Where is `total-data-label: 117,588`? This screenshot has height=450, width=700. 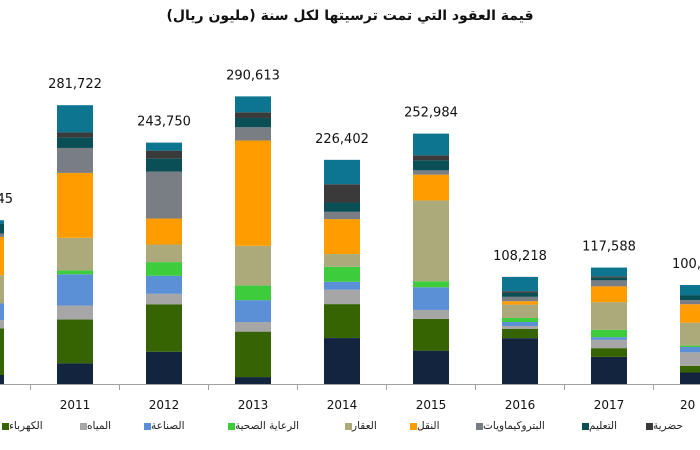
total-data-label: 117,588 is located at coordinates (609, 247).